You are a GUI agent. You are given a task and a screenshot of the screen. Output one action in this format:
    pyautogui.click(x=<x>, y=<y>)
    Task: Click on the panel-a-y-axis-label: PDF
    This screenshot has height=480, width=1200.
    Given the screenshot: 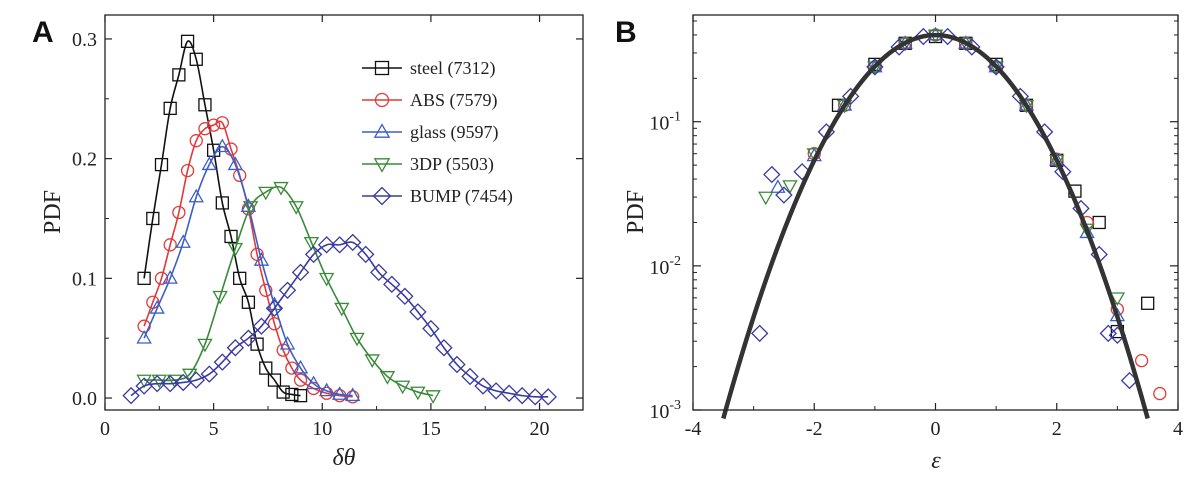 What is the action you would take?
    pyautogui.click(x=53, y=212)
    